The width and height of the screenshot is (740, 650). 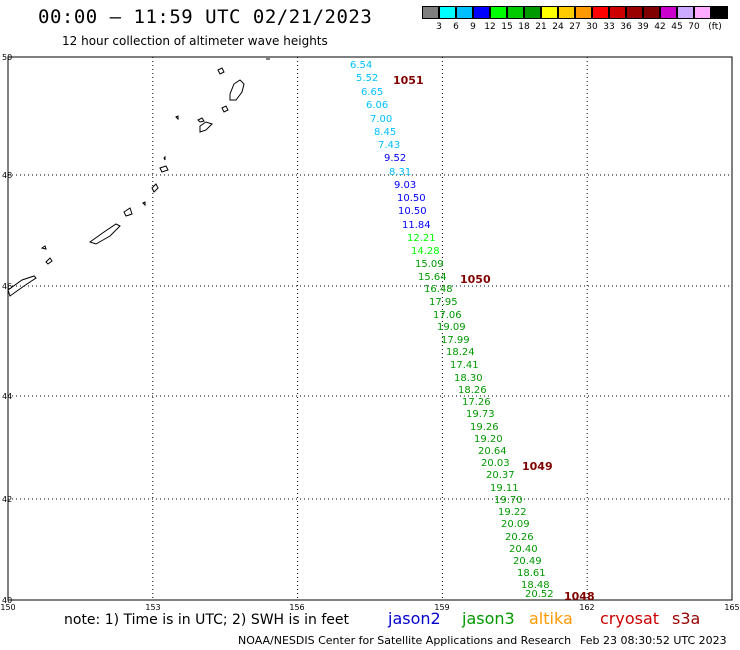 I want to click on colorbar-label: 36, so click(x=626, y=27).